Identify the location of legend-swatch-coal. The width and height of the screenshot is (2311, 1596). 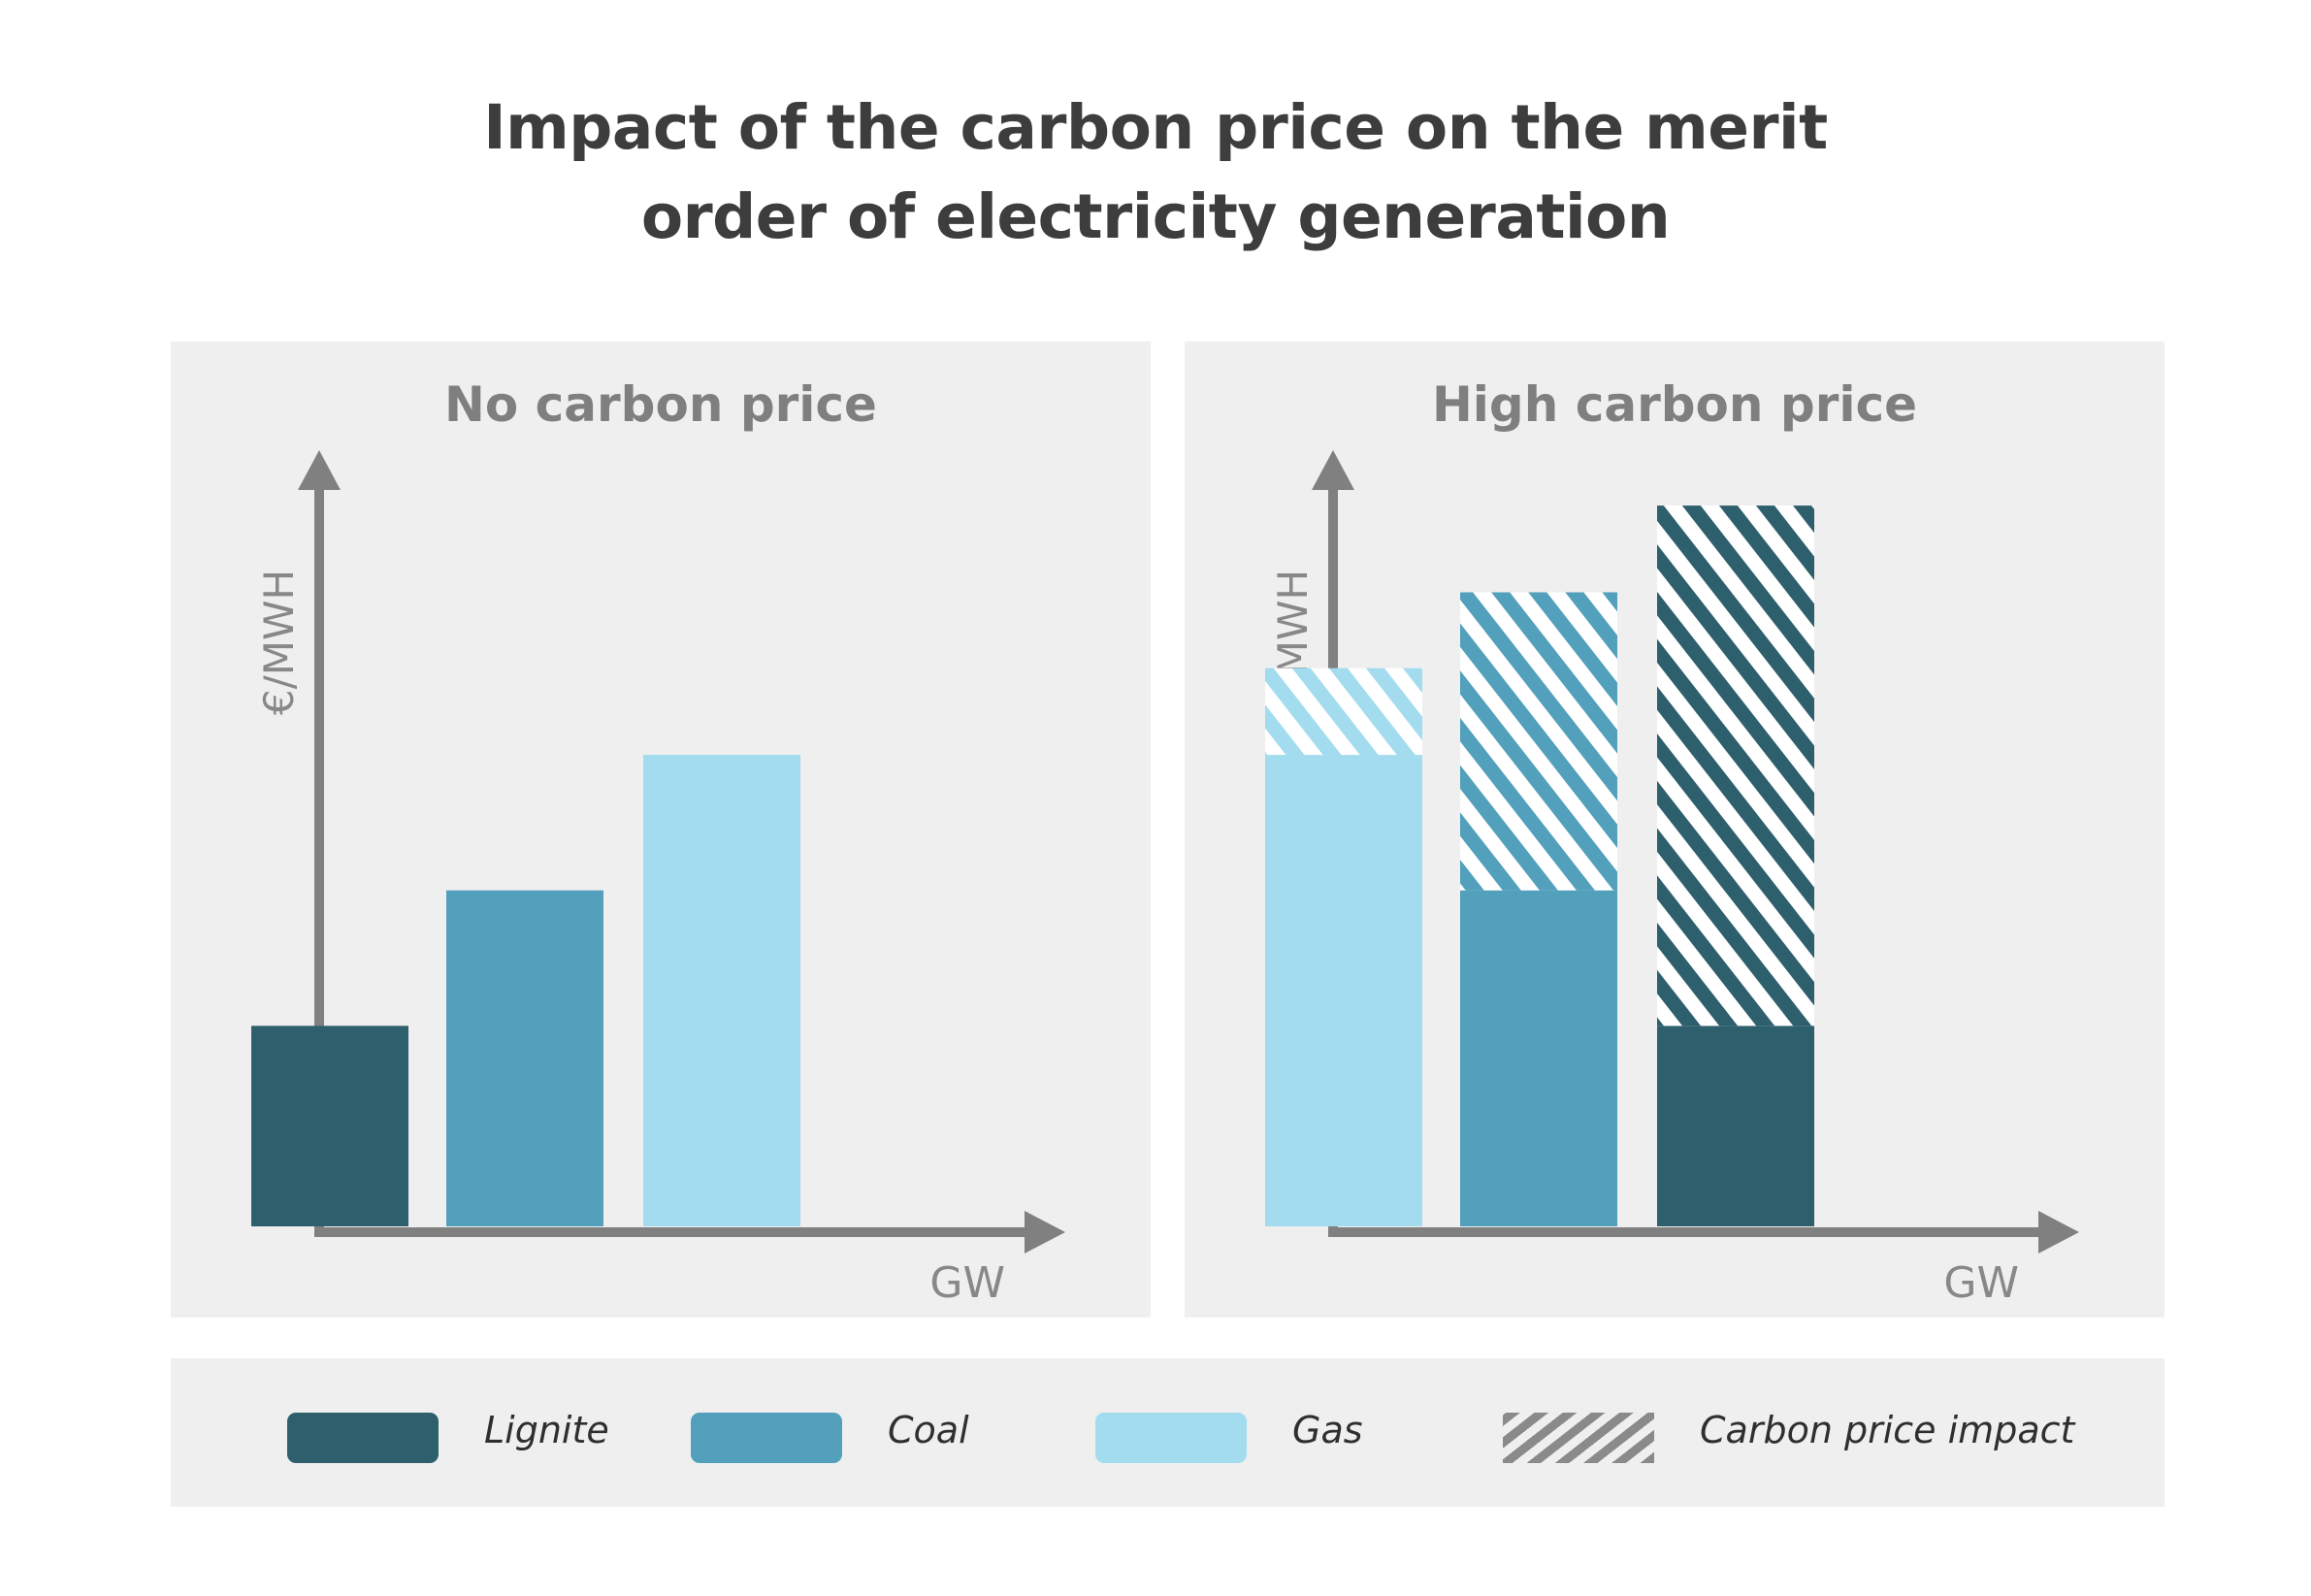
(766, 1438).